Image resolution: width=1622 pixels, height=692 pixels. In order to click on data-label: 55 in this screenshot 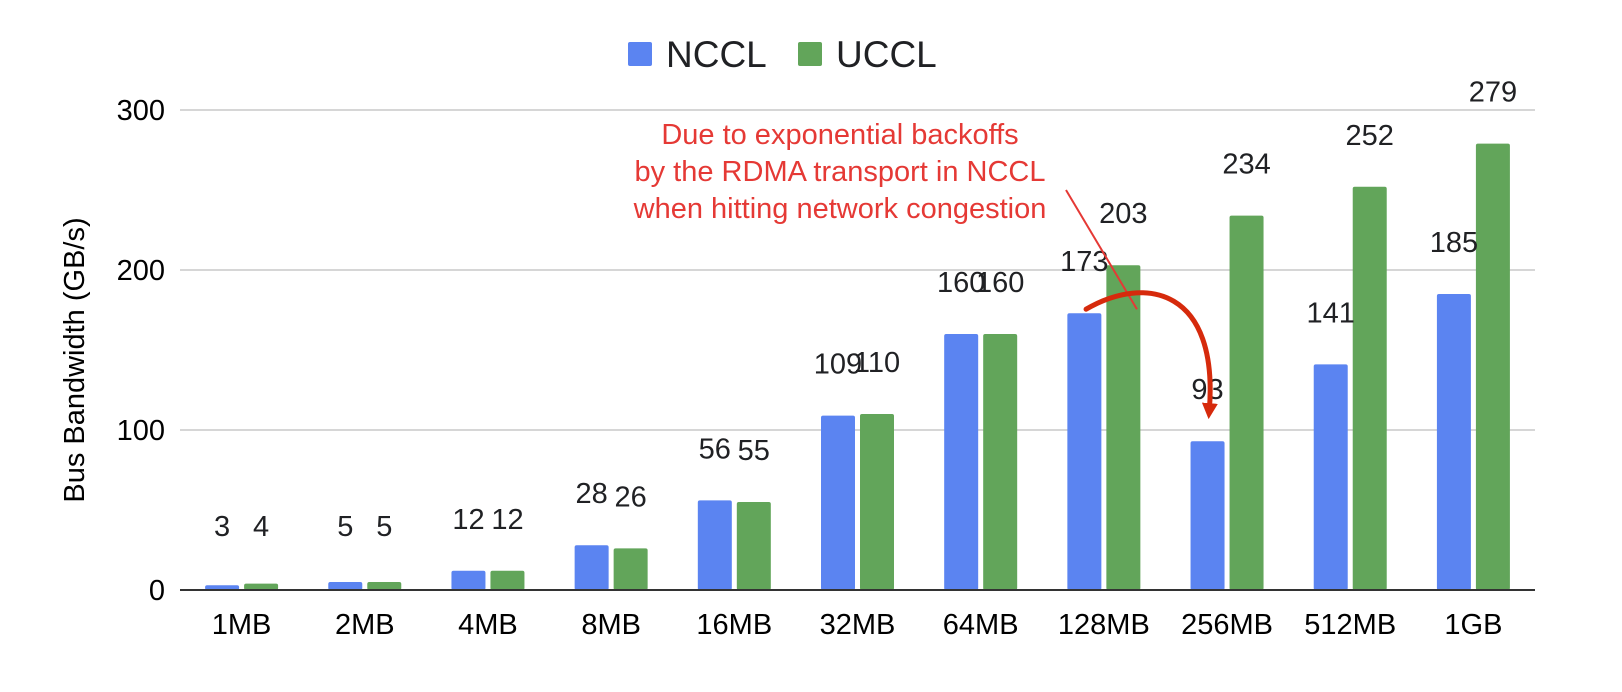, I will do `click(754, 451)`.